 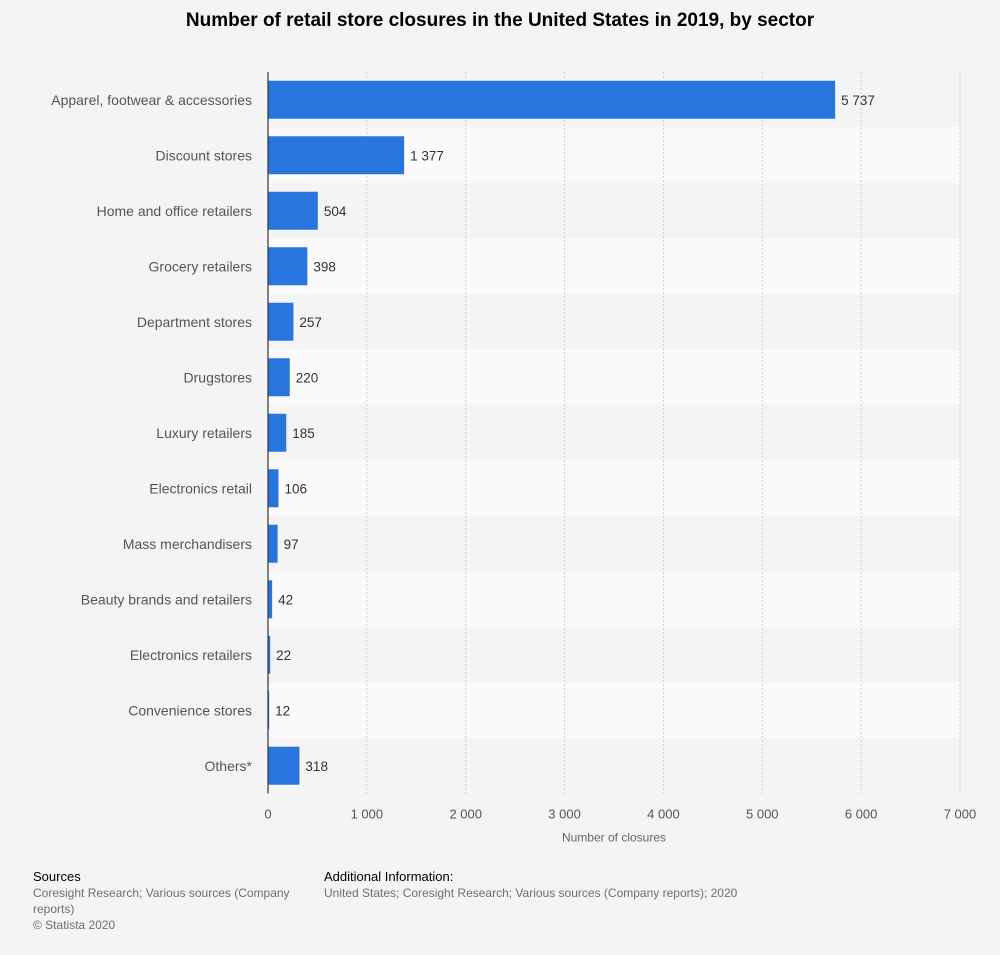 What do you see at coordinates (564, 814) in the screenshot?
I see `x-tick-label: 3 000` at bounding box center [564, 814].